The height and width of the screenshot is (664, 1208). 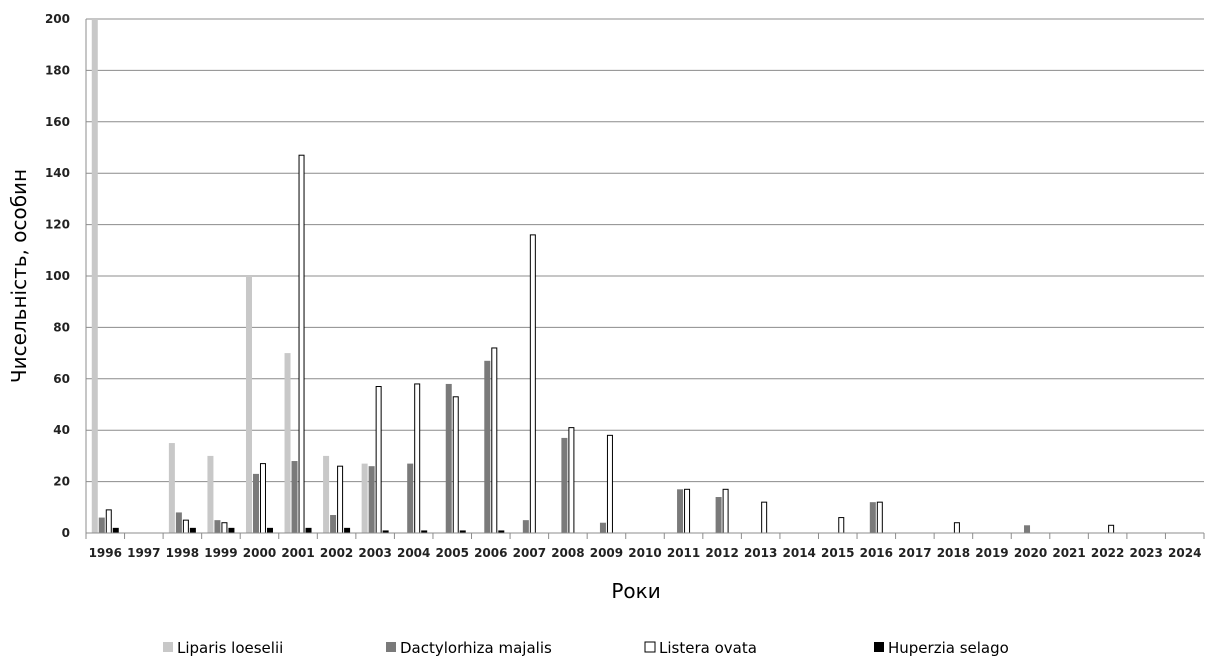 I want to click on y-tick-label: 120, so click(x=57, y=225).